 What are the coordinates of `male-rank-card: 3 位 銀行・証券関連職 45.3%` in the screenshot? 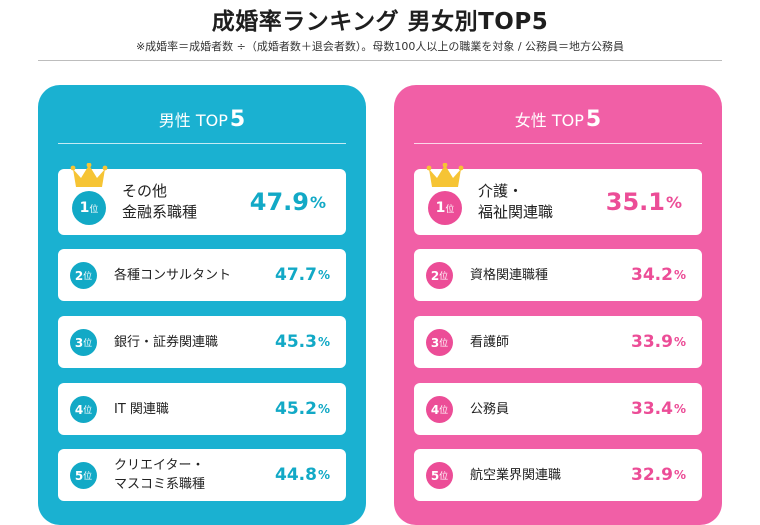 It's located at (202, 342).